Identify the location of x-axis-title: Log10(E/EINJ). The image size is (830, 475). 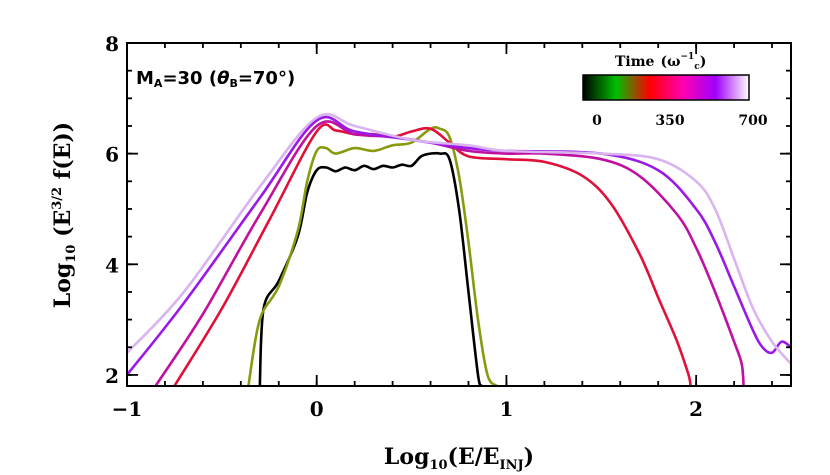
(459, 458).